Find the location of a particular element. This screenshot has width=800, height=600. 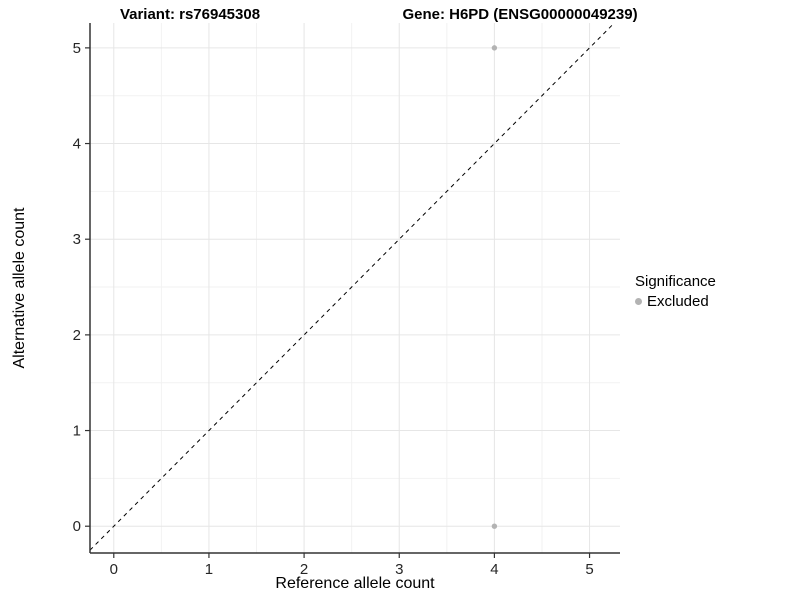

legend-point-icon is located at coordinates (638, 301).